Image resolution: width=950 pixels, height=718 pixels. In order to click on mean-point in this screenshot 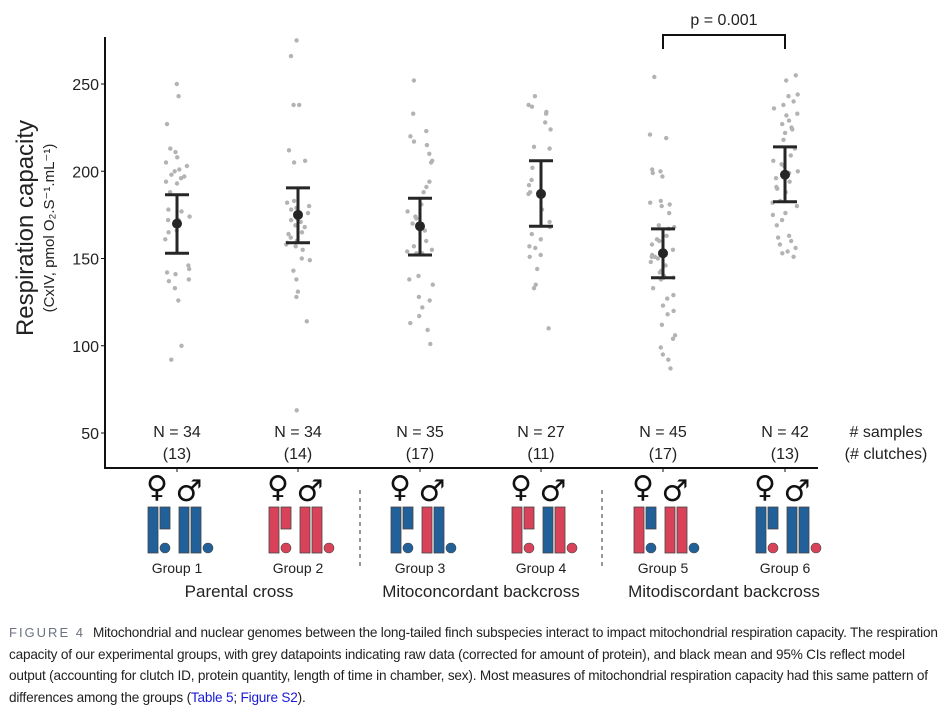, I will do `click(785, 174)`.